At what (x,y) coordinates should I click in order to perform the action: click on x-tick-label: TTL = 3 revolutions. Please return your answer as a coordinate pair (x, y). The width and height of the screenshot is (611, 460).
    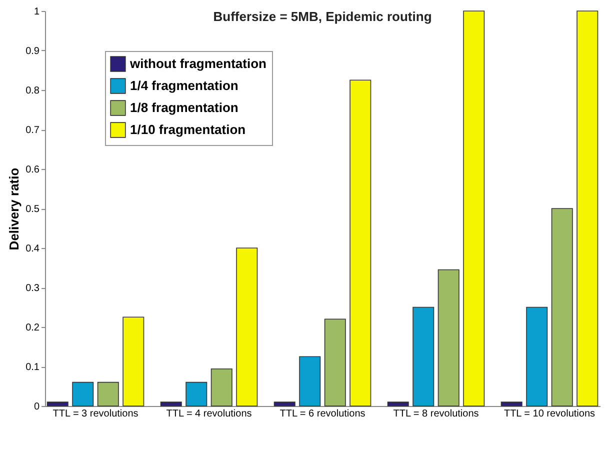
    Looking at the image, I should click on (95, 414).